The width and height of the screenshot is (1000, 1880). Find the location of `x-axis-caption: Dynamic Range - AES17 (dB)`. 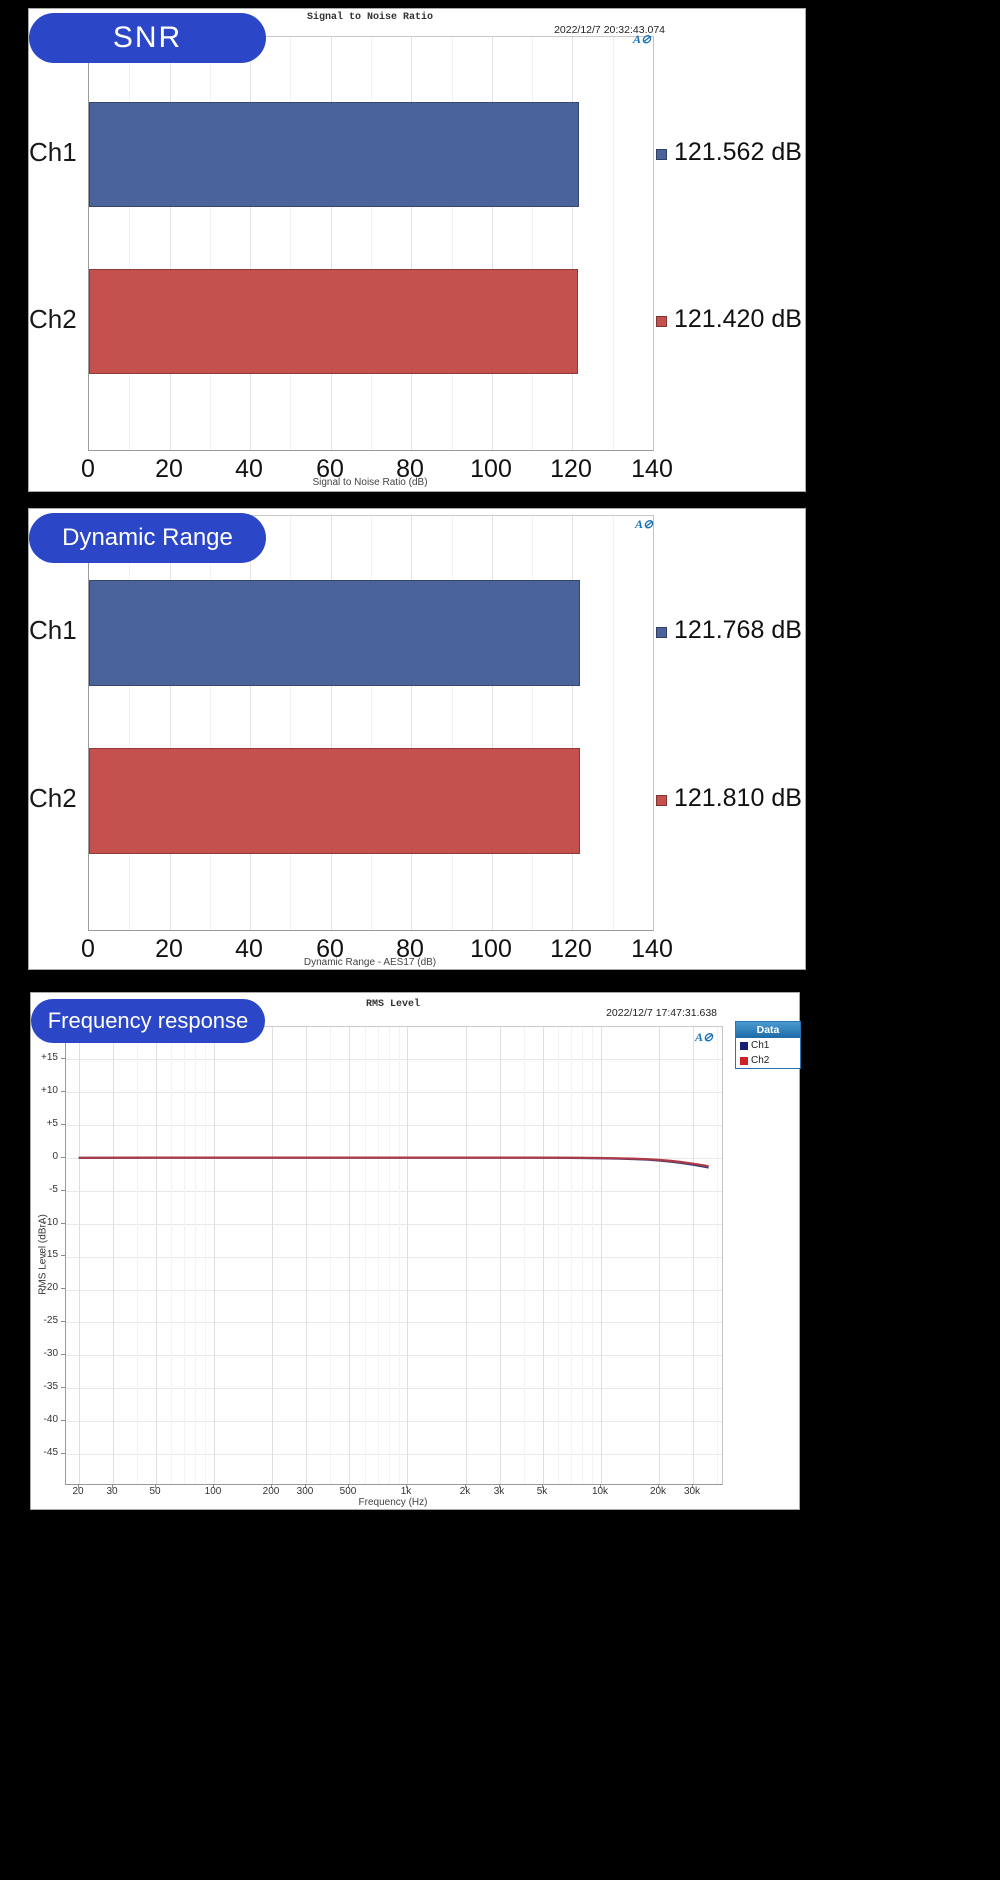

x-axis-caption: Dynamic Range - AES17 (dB) is located at coordinates (370, 962).